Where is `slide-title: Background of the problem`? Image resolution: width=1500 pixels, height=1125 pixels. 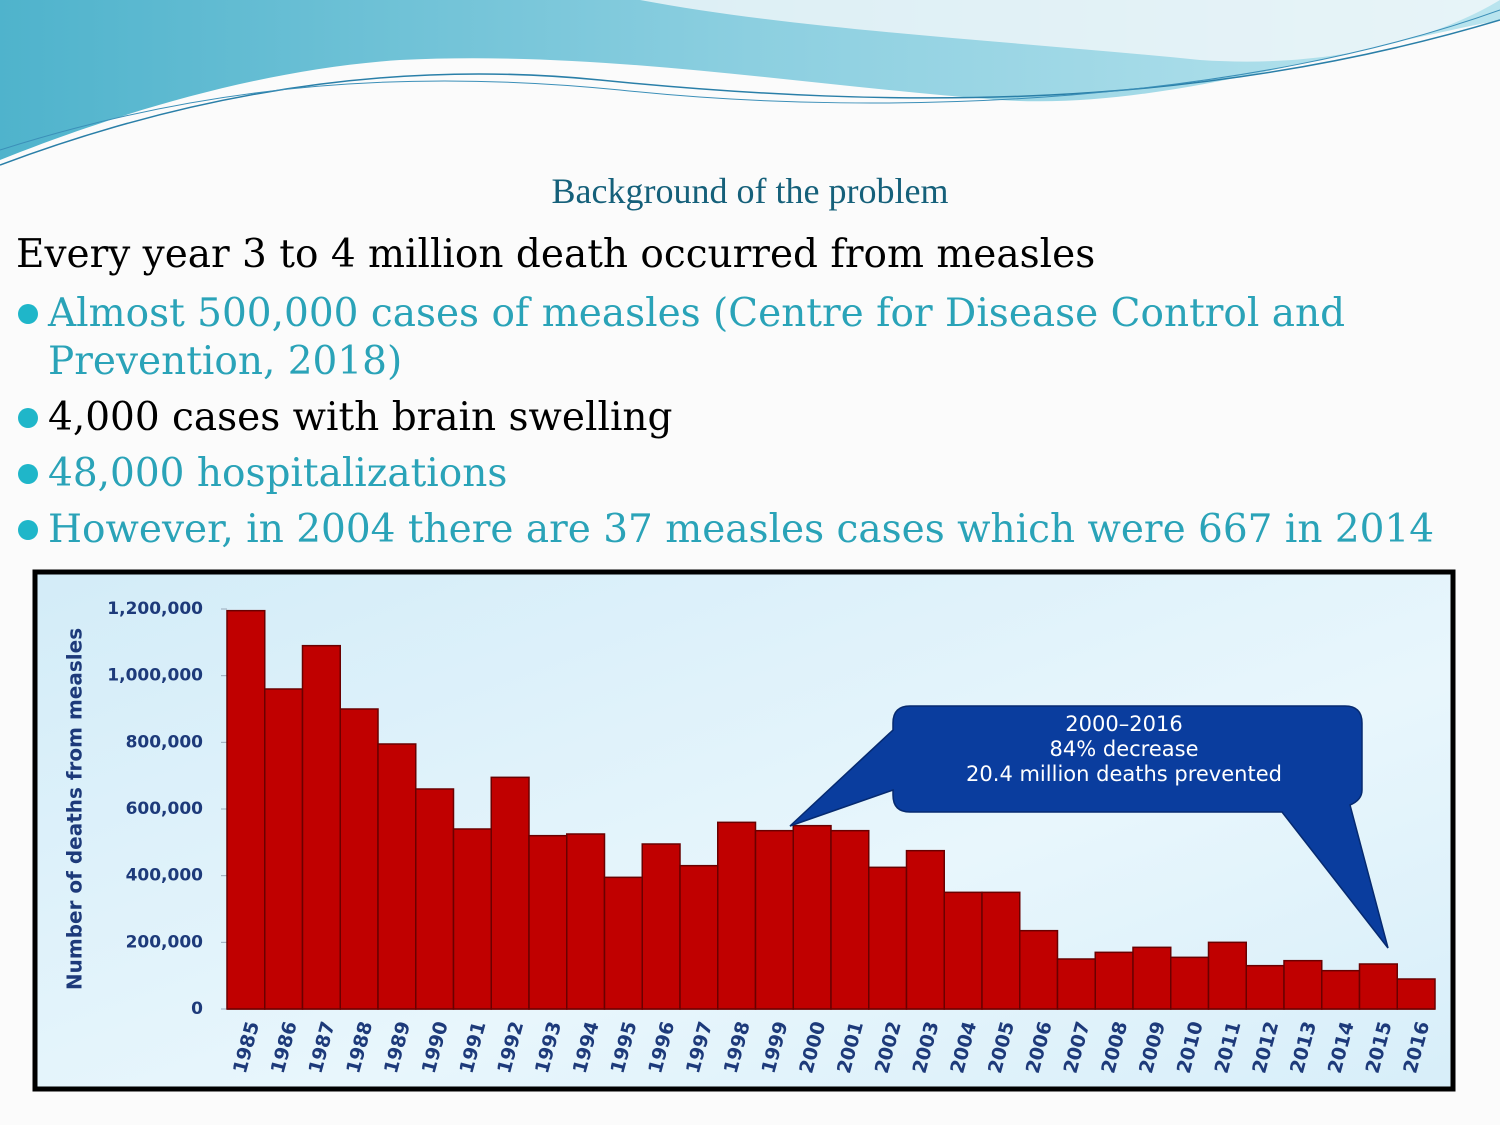 slide-title: Background of the problem is located at coordinates (750, 191).